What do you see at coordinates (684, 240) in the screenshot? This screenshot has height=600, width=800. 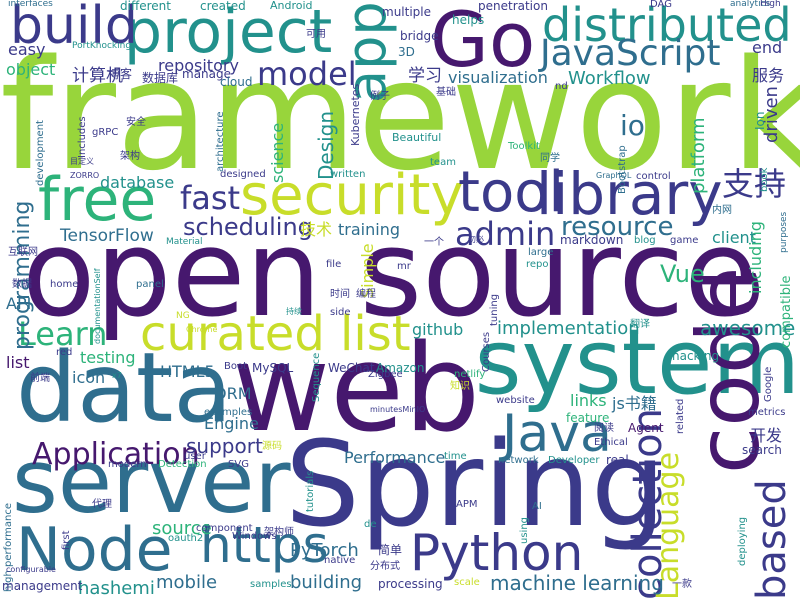 I see `cloud-word: game` at bounding box center [684, 240].